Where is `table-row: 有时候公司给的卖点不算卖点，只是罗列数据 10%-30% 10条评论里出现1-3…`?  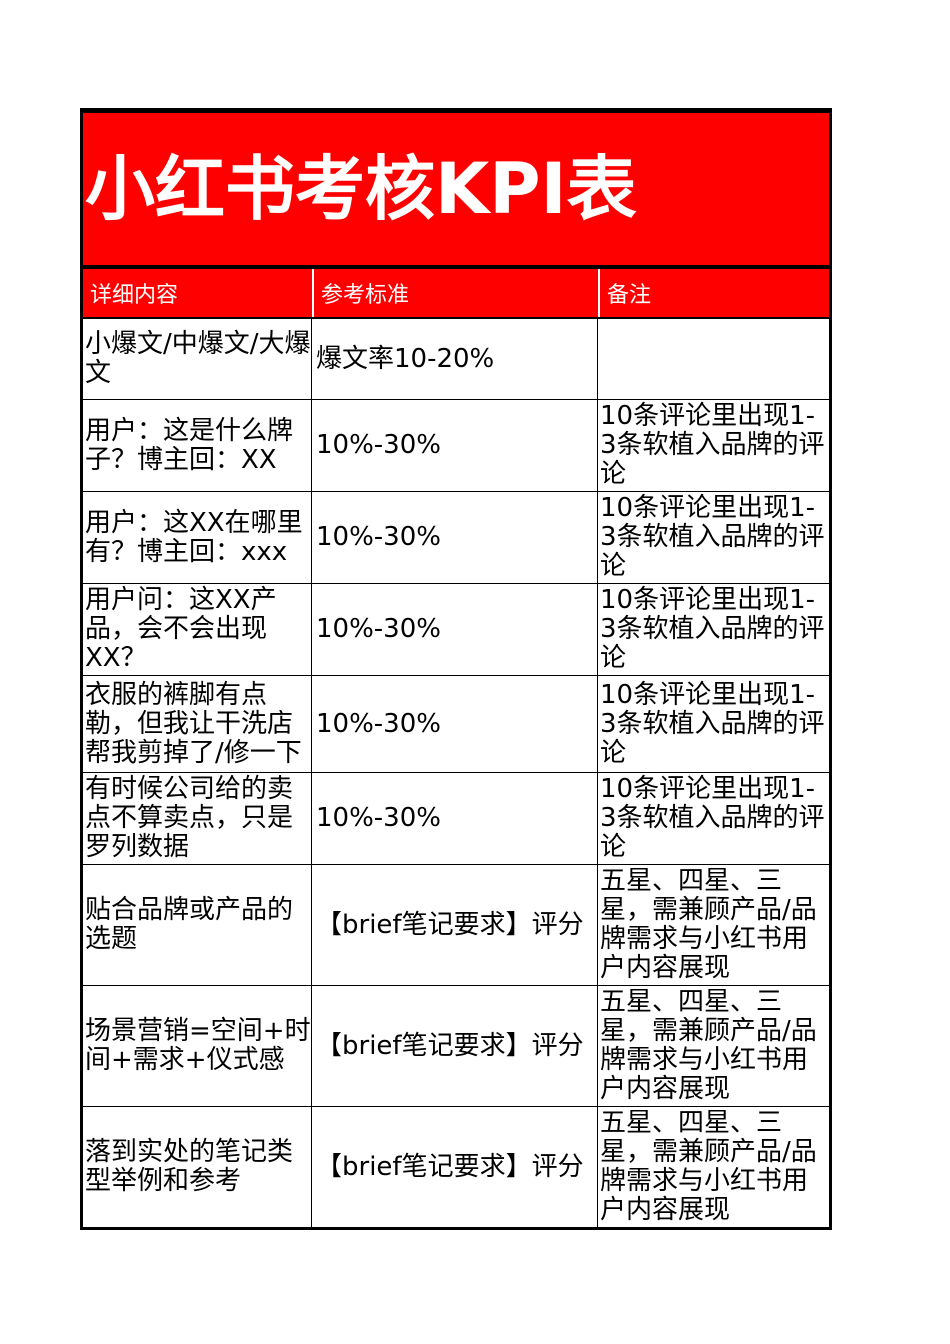 table-row: 有时候公司给的卖点不算卖点，只是罗列数据 10%-30% 10条评论里出现1-3… is located at coordinates (456, 819).